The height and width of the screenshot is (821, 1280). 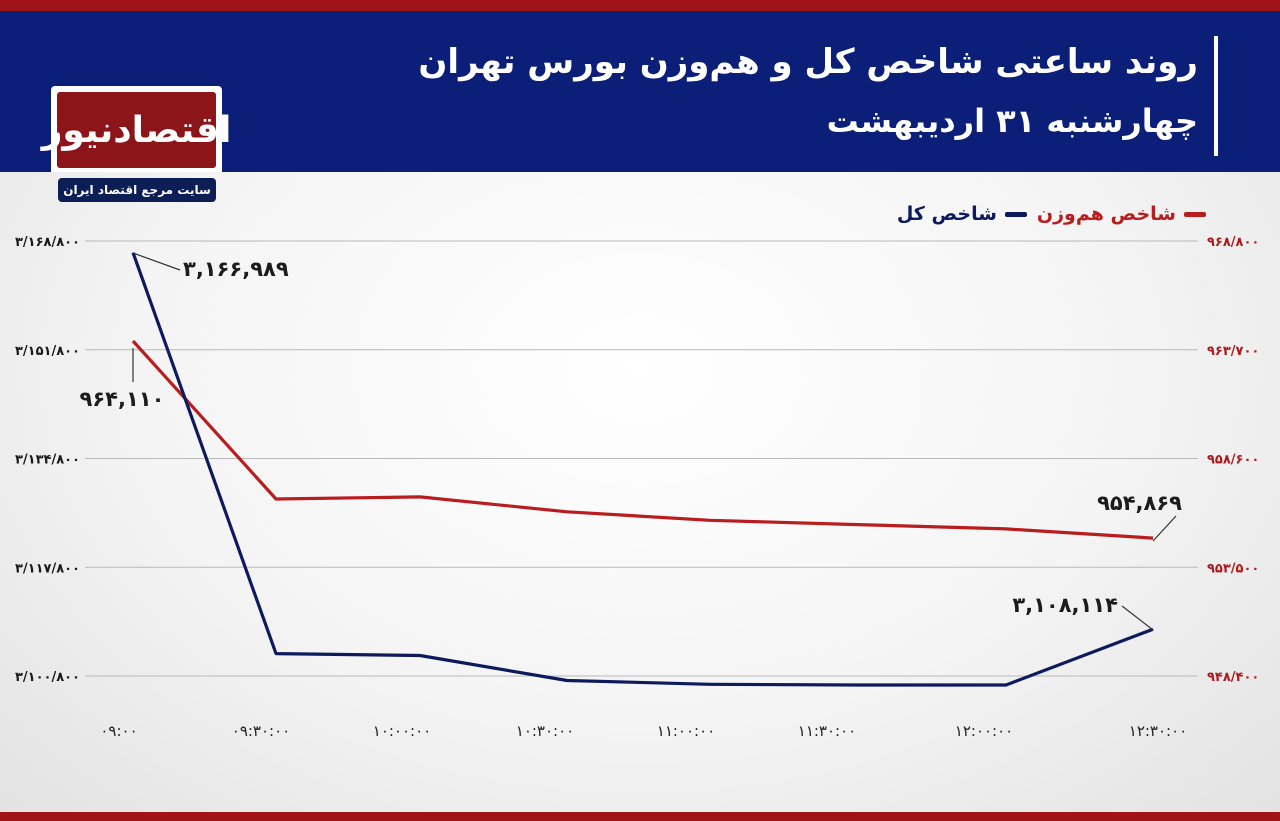 I want to click on legend-swatch-equal-weight, so click(x=1195, y=214).